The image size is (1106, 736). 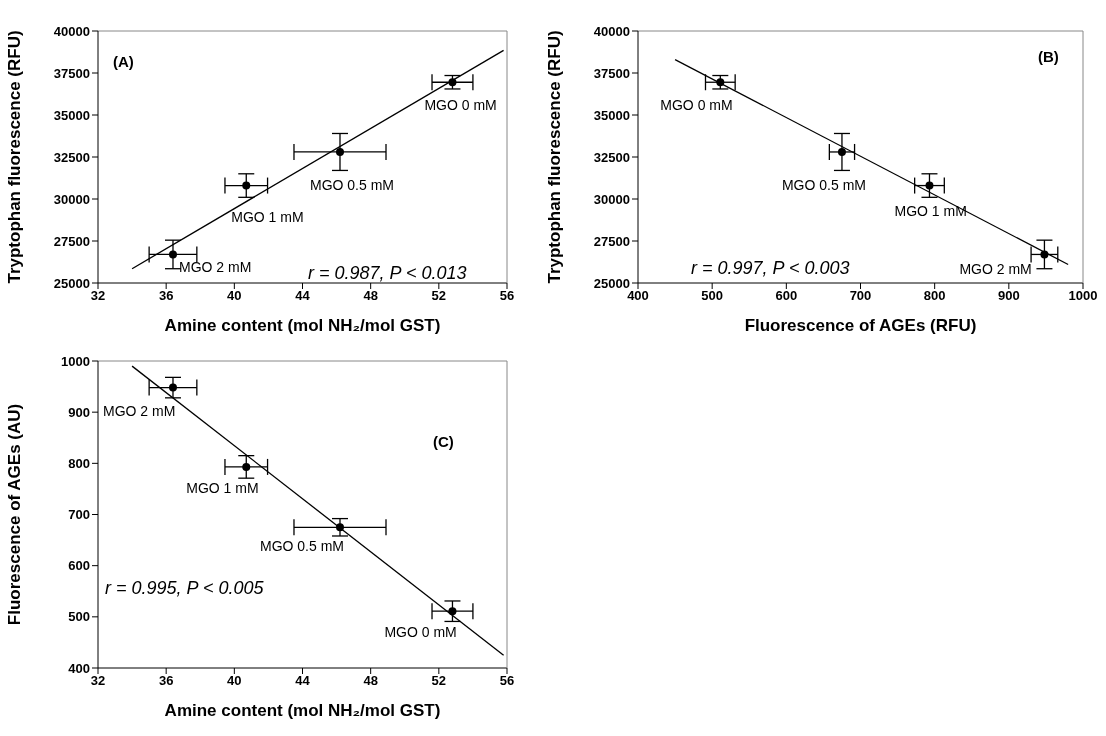 I want to click on annotation: (C), so click(x=443, y=441).